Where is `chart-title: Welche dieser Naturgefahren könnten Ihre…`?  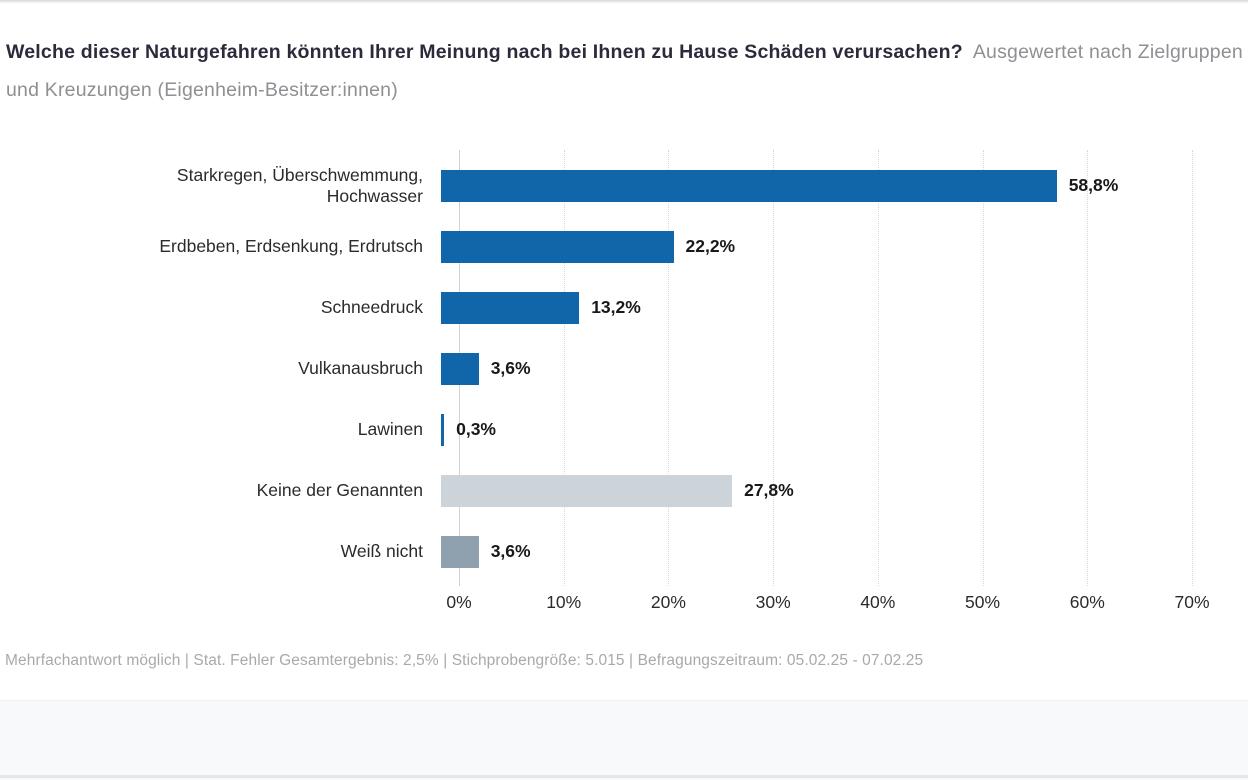 chart-title: Welche dieser Naturgefahren könnten Ihre… is located at coordinates (626, 71).